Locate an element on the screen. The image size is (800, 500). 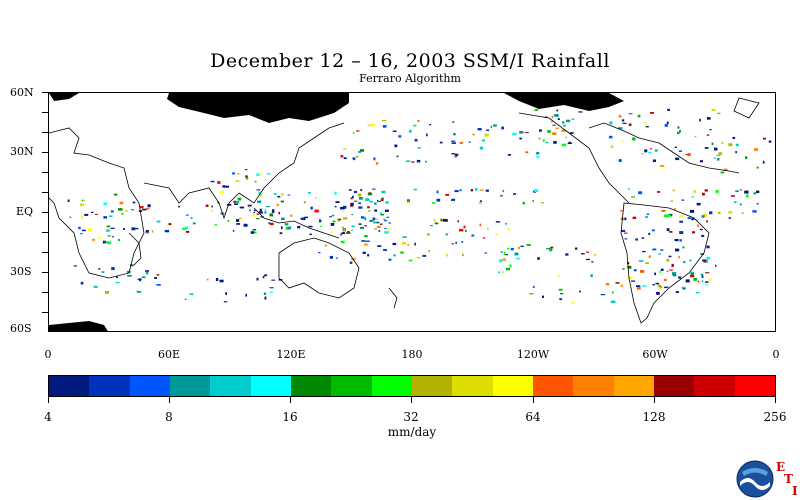
lon-label-0-end: 0 is located at coordinates (776, 354).